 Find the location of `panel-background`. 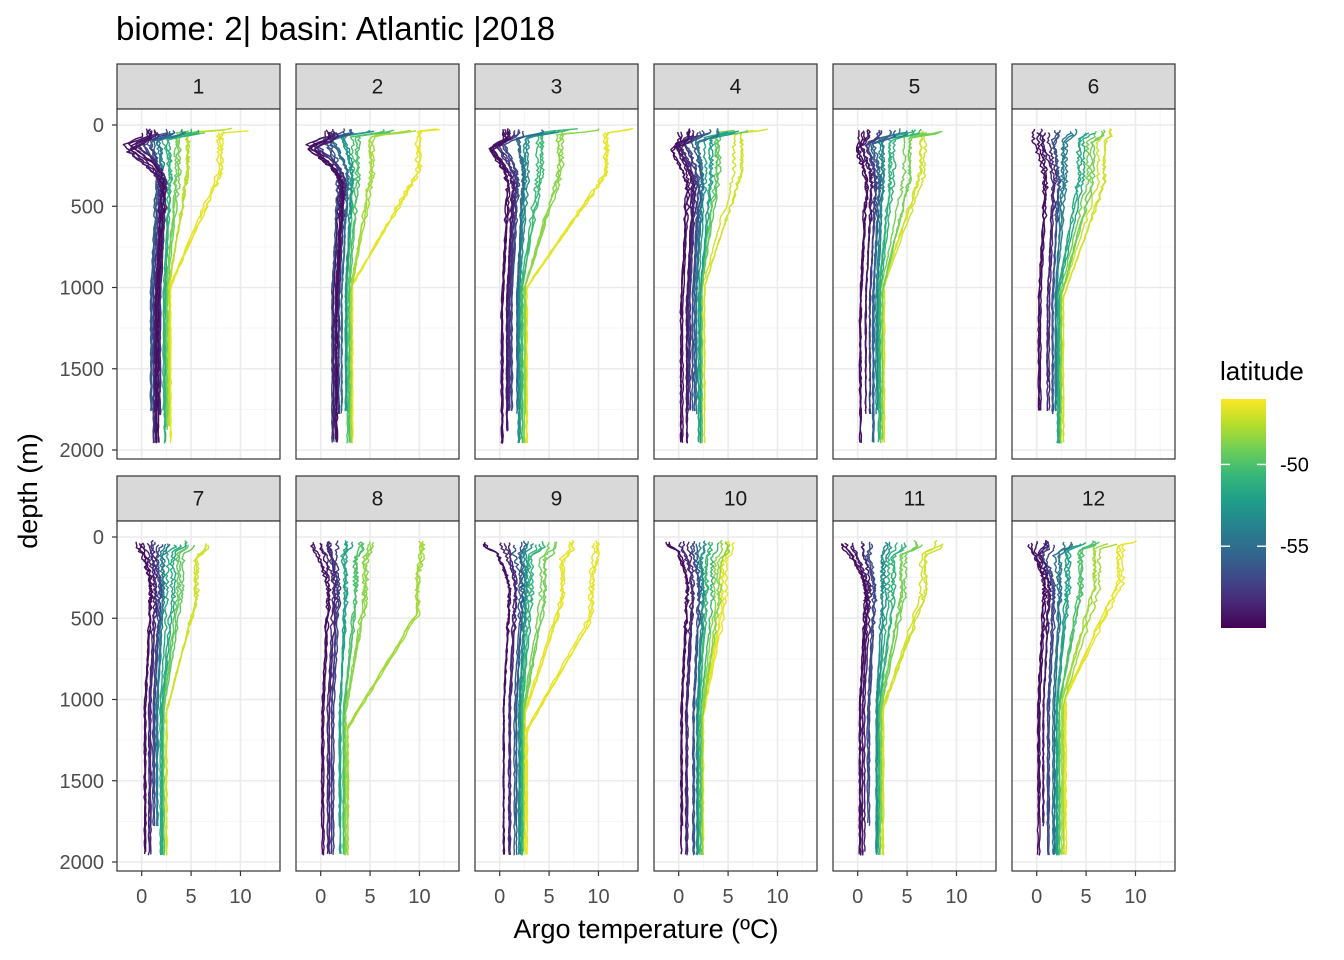

panel-background is located at coordinates (198, 284).